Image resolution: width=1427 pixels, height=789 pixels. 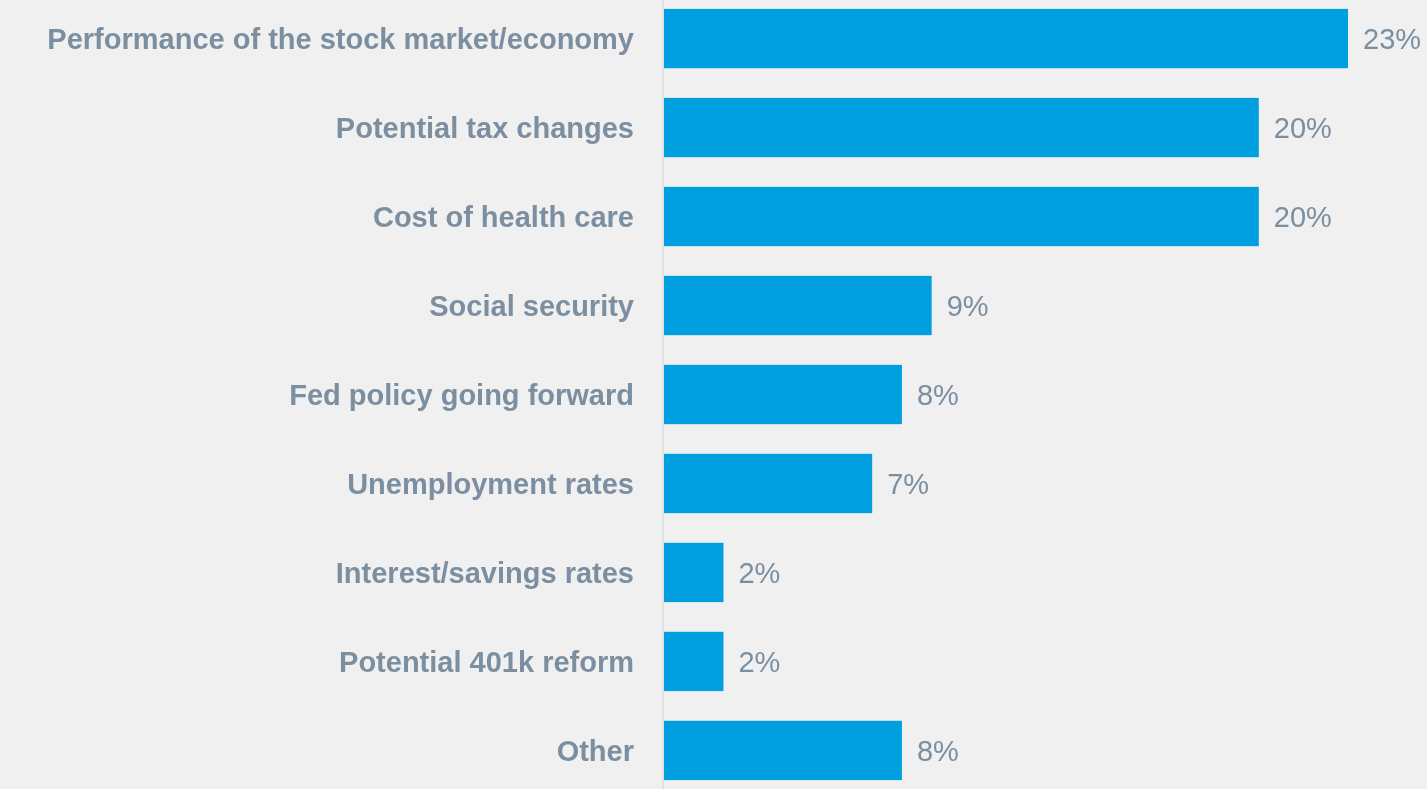 I want to click on y-tick-label: Social security, so click(x=531, y=305).